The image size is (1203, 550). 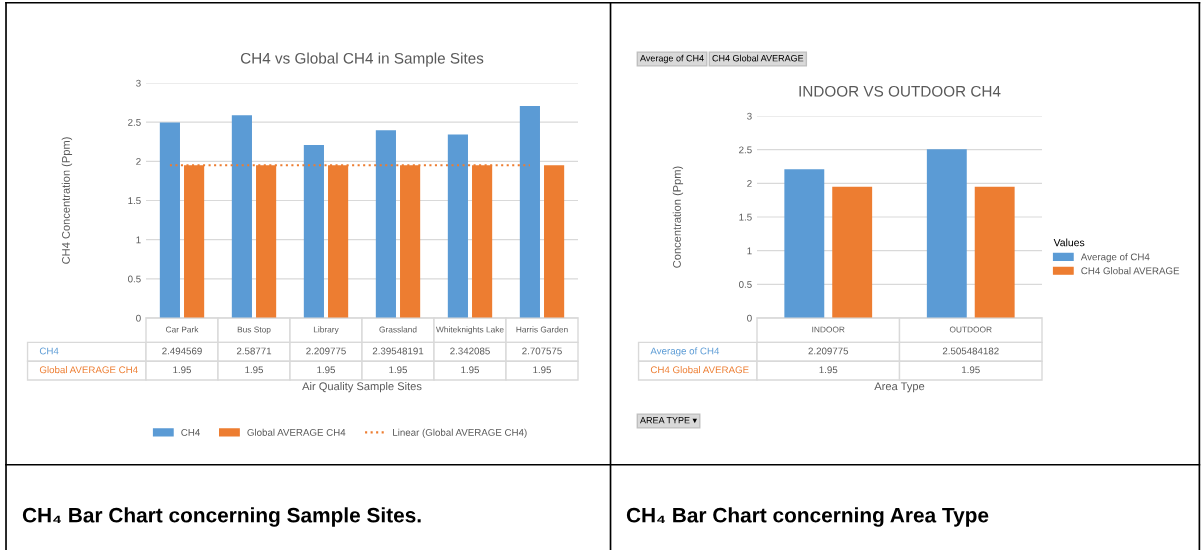 What do you see at coordinates (899, 387) in the screenshot?
I see `x-axis-title: Area Type` at bounding box center [899, 387].